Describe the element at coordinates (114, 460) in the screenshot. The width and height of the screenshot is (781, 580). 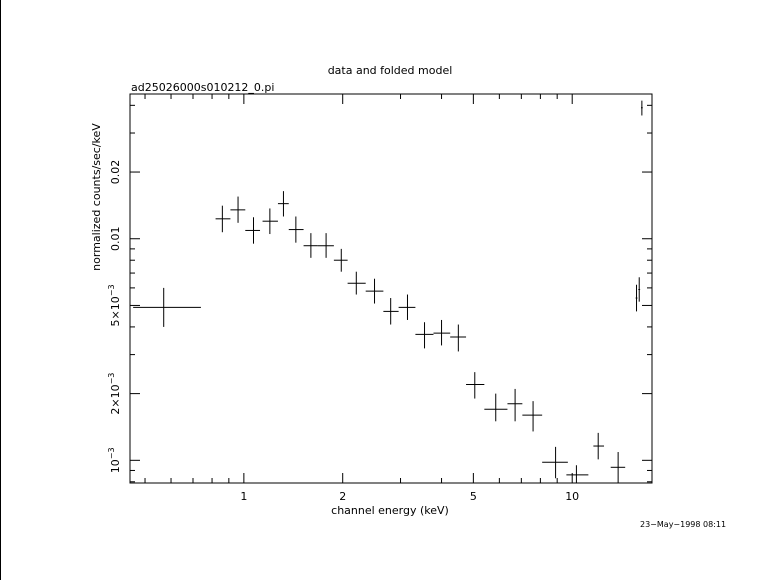
I see `y-tick-label: 10−3` at that location.